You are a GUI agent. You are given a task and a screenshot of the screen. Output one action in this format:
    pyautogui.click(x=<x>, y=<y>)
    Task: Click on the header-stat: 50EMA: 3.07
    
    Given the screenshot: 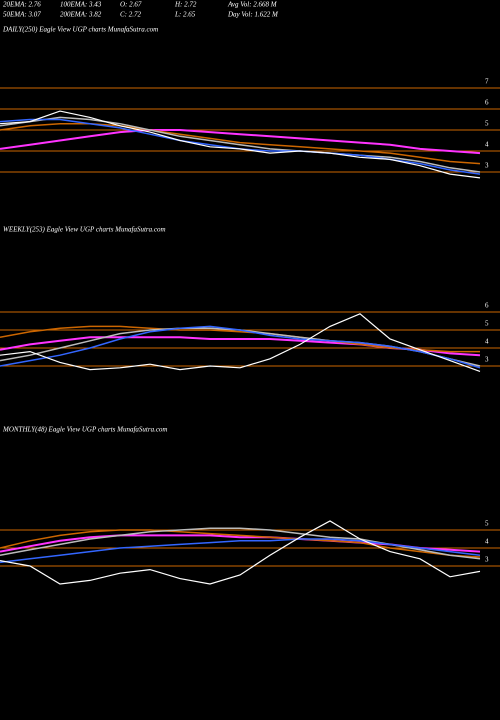 What is the action you would take?
    pyautogui.click(x=22, y=15)
    